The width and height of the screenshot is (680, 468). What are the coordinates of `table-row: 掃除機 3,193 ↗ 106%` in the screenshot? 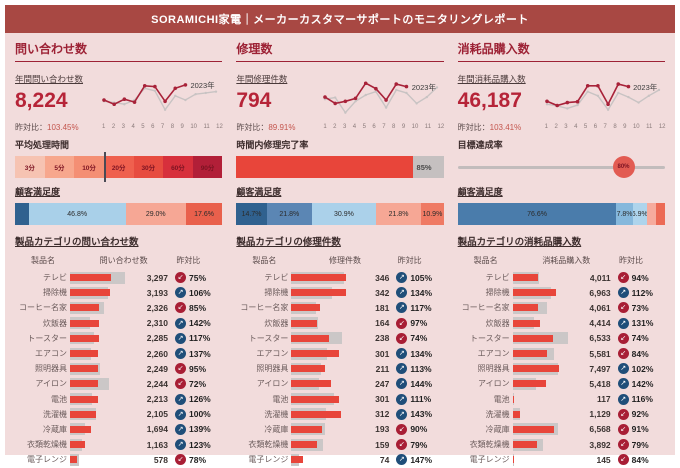 It's located at (118, 292).